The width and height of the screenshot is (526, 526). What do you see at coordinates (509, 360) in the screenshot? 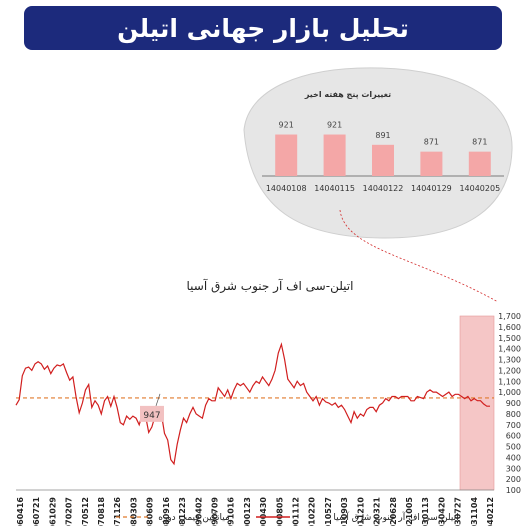
I see `y-tick-label: 1,300` at bounding box center [509, 360].